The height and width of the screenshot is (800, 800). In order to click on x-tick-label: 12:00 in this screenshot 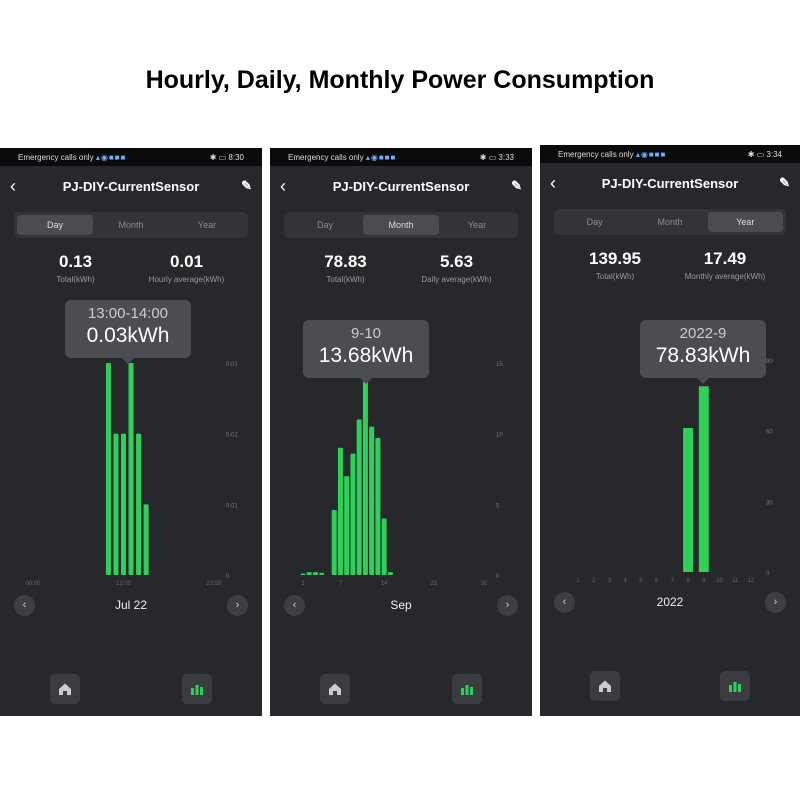, I will do `click(124, 584)`.